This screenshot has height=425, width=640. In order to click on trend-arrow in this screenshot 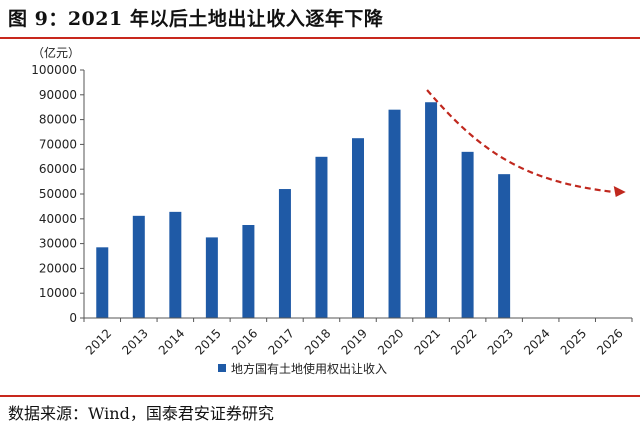, I will do `click(526, 143)`.